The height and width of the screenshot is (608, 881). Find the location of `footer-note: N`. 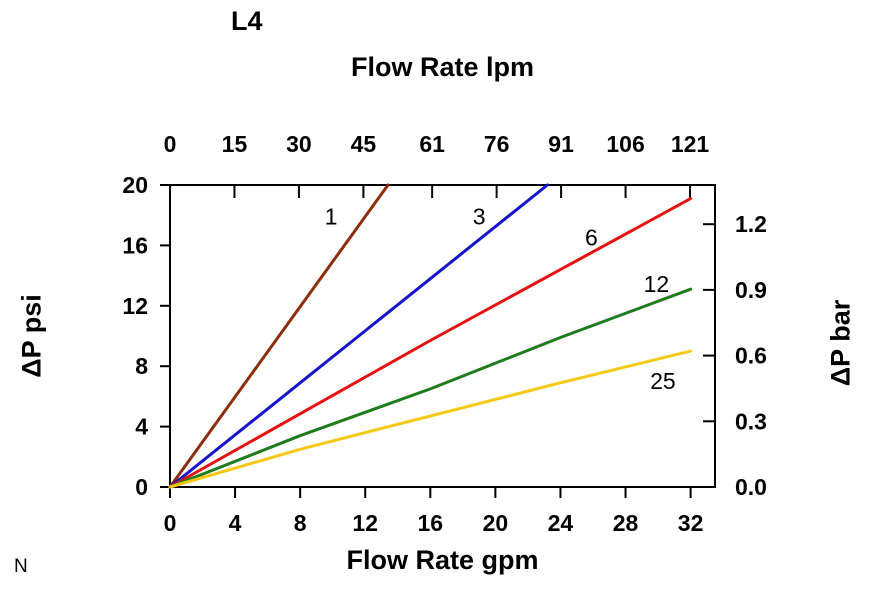

footer-note: N is located at coordinates (21, 566).